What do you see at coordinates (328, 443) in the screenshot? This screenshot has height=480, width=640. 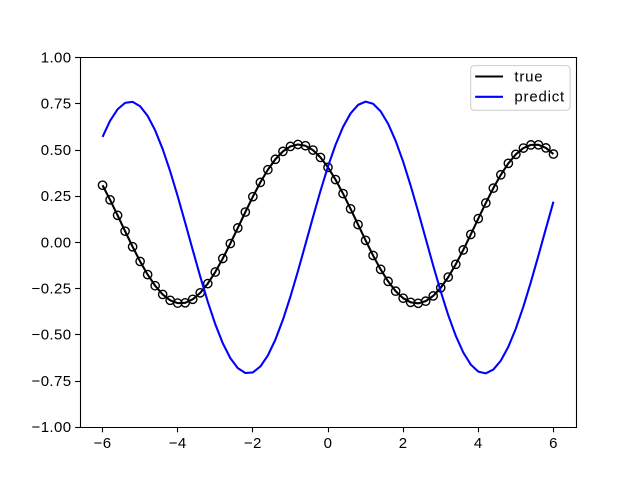 I see `svg-text: 0` at bounding box center [328, 443].